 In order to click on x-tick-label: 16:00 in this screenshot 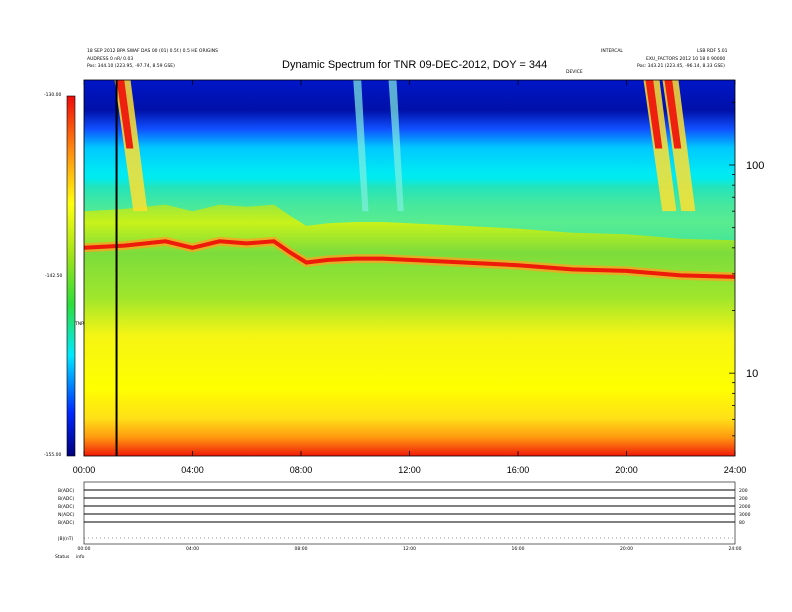, I will do `click(518, 470)`.